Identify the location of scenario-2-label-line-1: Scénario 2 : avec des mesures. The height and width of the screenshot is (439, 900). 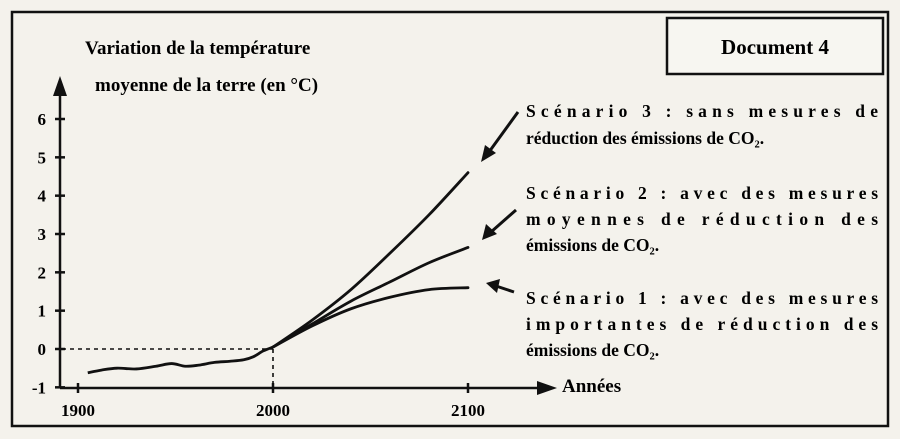
(702, 193).